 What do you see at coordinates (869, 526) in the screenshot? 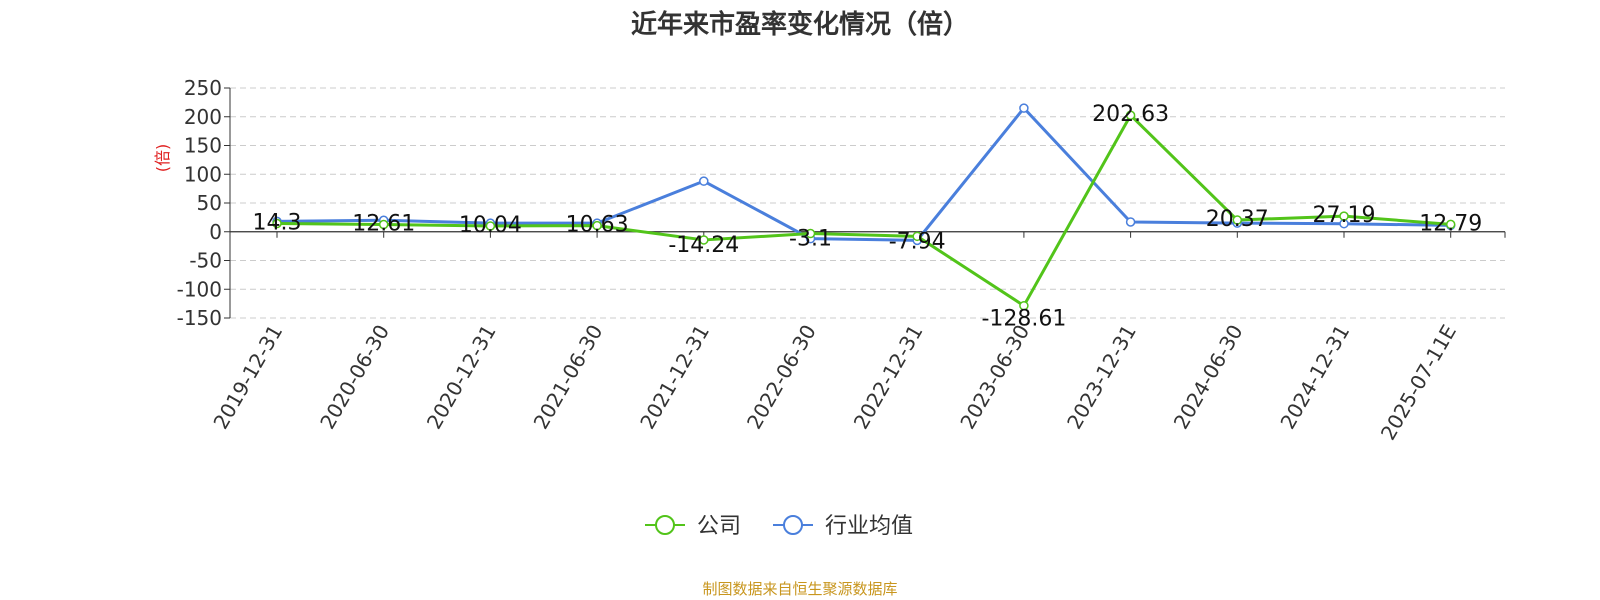
I see `legend-label: 行业均值` at bounding box center [869, 526].